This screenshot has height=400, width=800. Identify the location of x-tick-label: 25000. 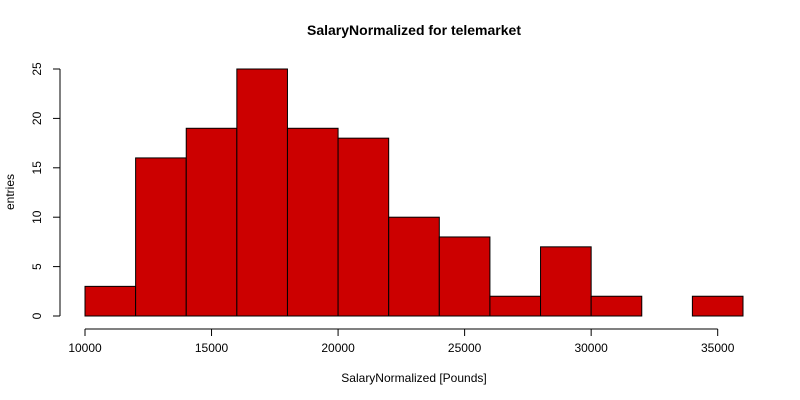
(465, 348).